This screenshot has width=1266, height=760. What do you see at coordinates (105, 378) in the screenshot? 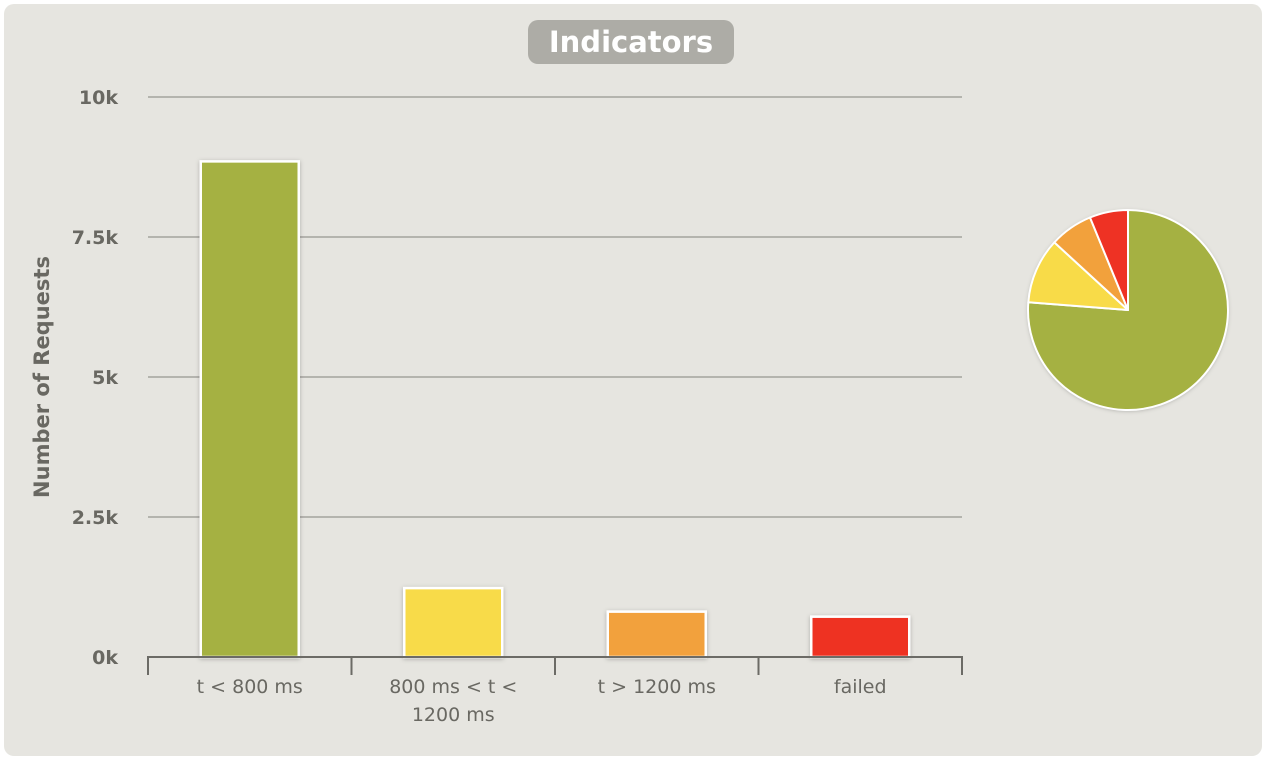
I see `y-tick-label: 5k` at bounding box center [105, 378].